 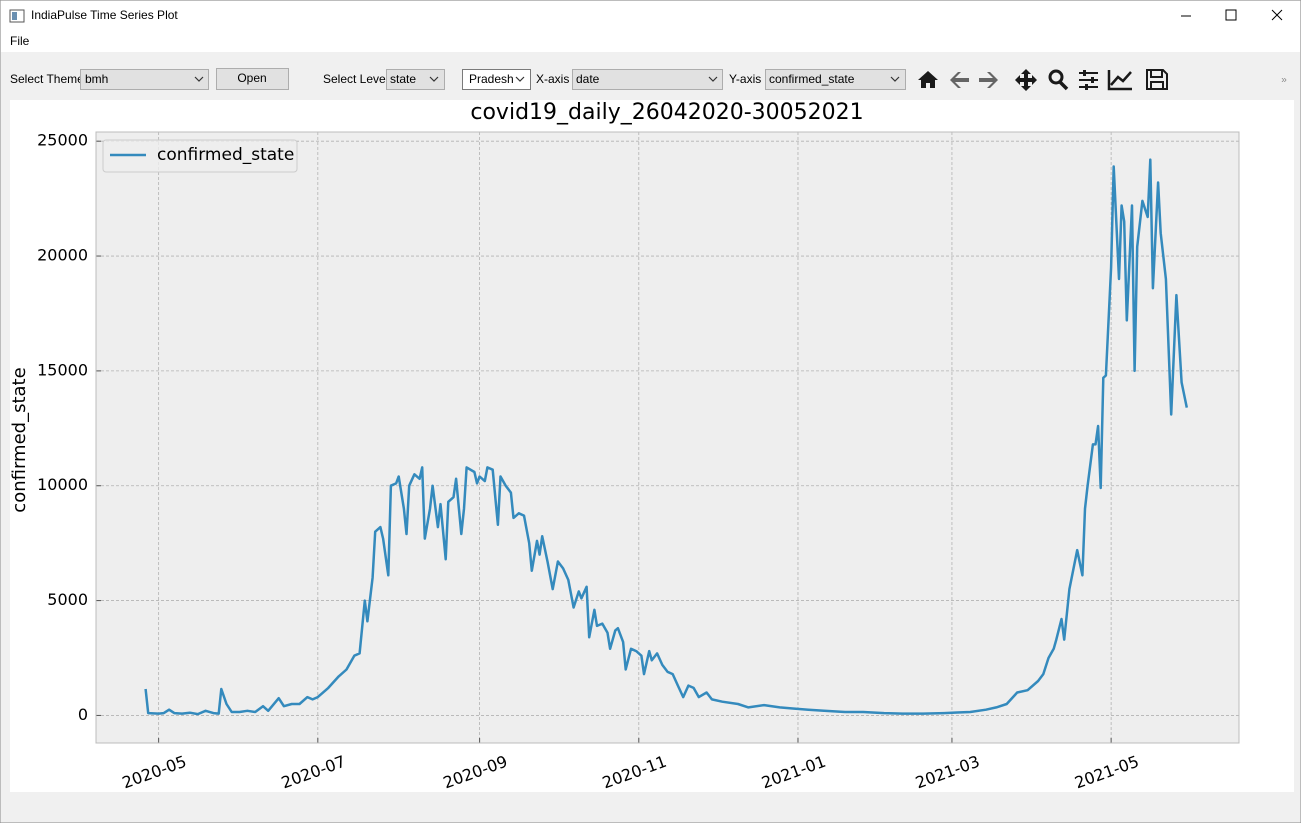 What do you see at coordinates (355, 79) in the screenshot?
I see `level-label: Select Level` at bounding box center [355, 79].